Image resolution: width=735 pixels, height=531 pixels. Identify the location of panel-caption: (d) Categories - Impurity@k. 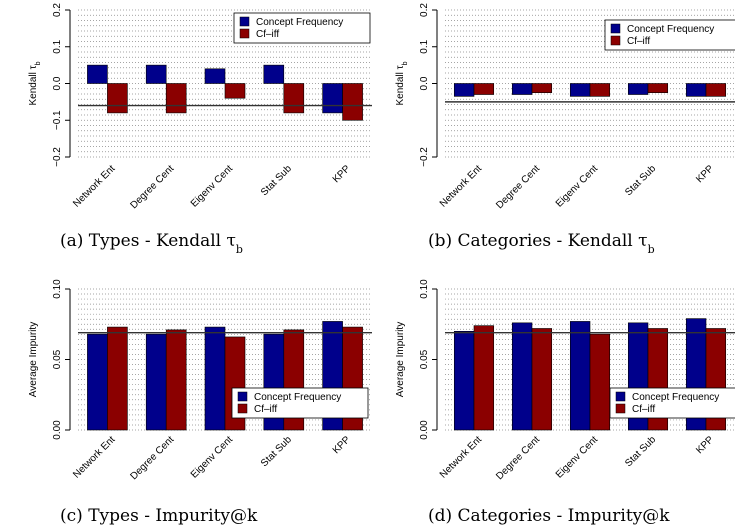
(549, 516).